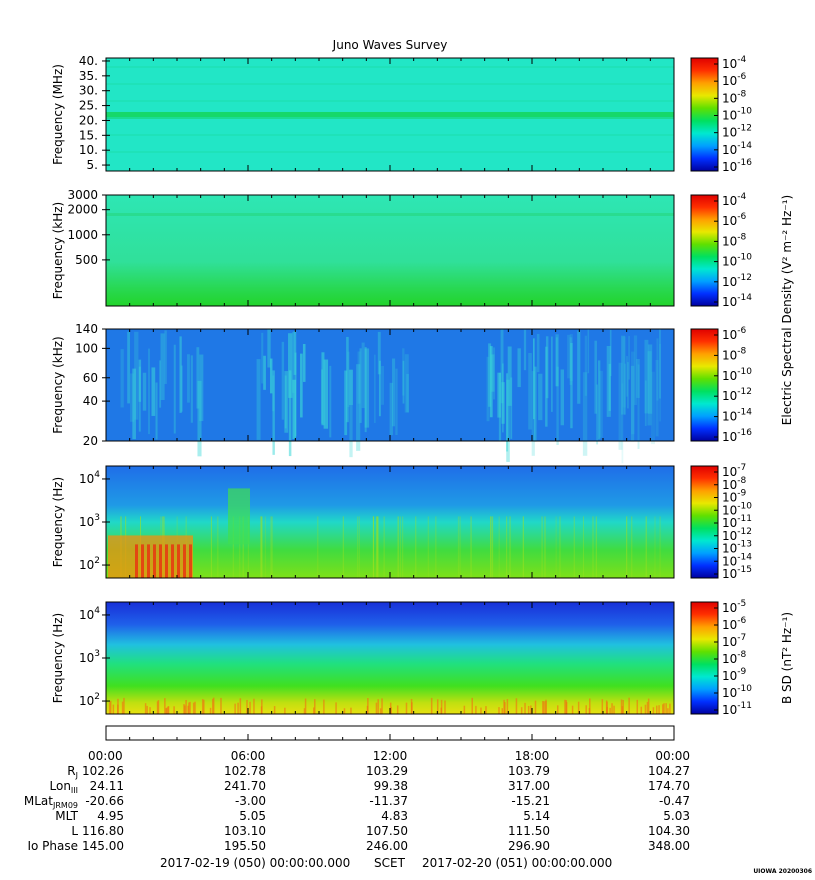  Describe the element at coordinates (517, 863) in the screenshot. I see `footer-end-time: 2017-02-20 (051) 00:00:00.000` at that location.